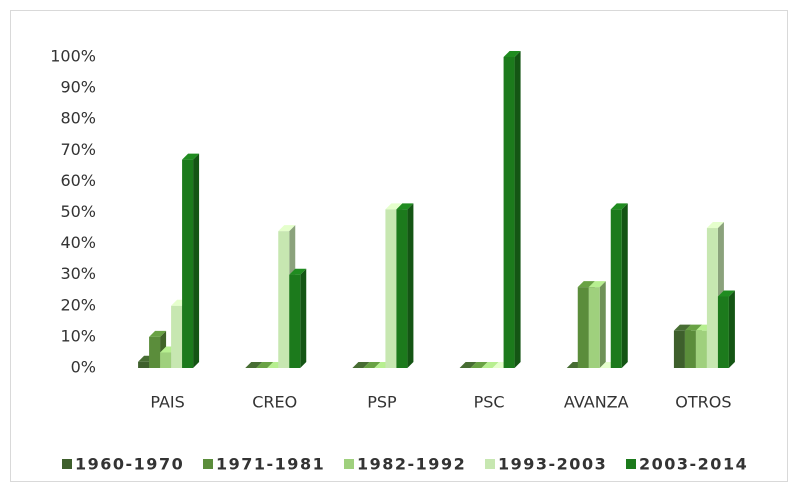  Describe the element at coordinates (489, 402) in the screenshot. I see `x-tick-label: PSC` at that location.